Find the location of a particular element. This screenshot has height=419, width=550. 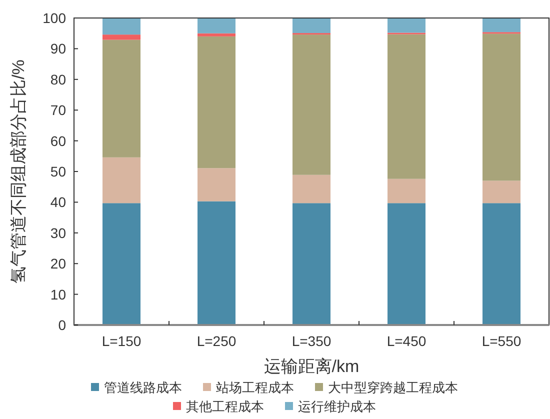

legend-label: 管道线路成本 is located at coordinates (143, 387).